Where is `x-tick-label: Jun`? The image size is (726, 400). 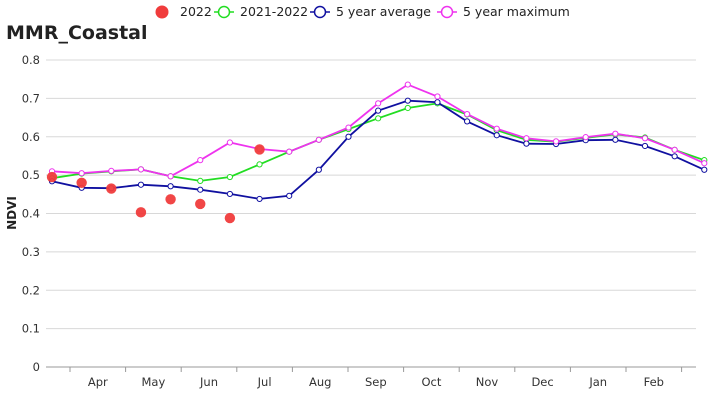
x-tick-label: Jun is located at coordinates (208, 382).